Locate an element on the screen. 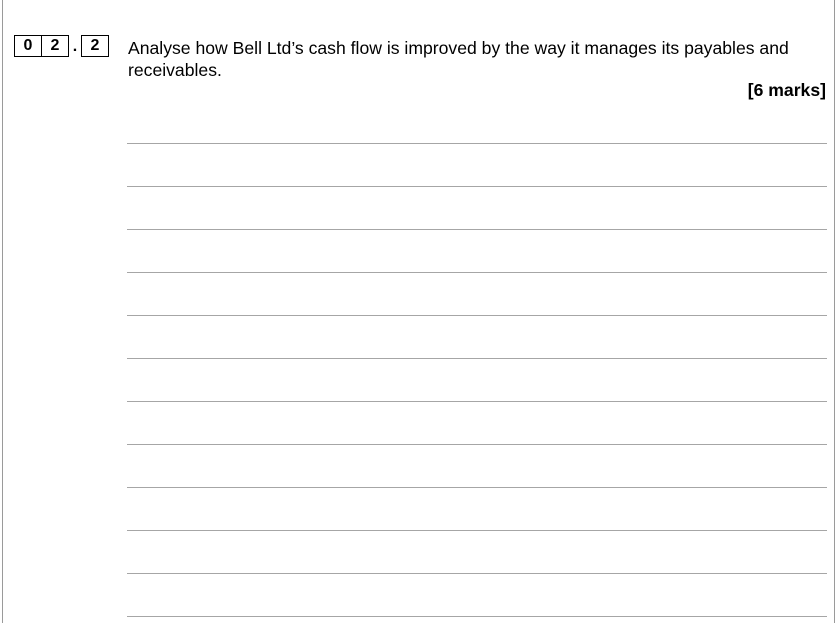  question-number: 0 2 . 2 is located at coordinates (61, 46).